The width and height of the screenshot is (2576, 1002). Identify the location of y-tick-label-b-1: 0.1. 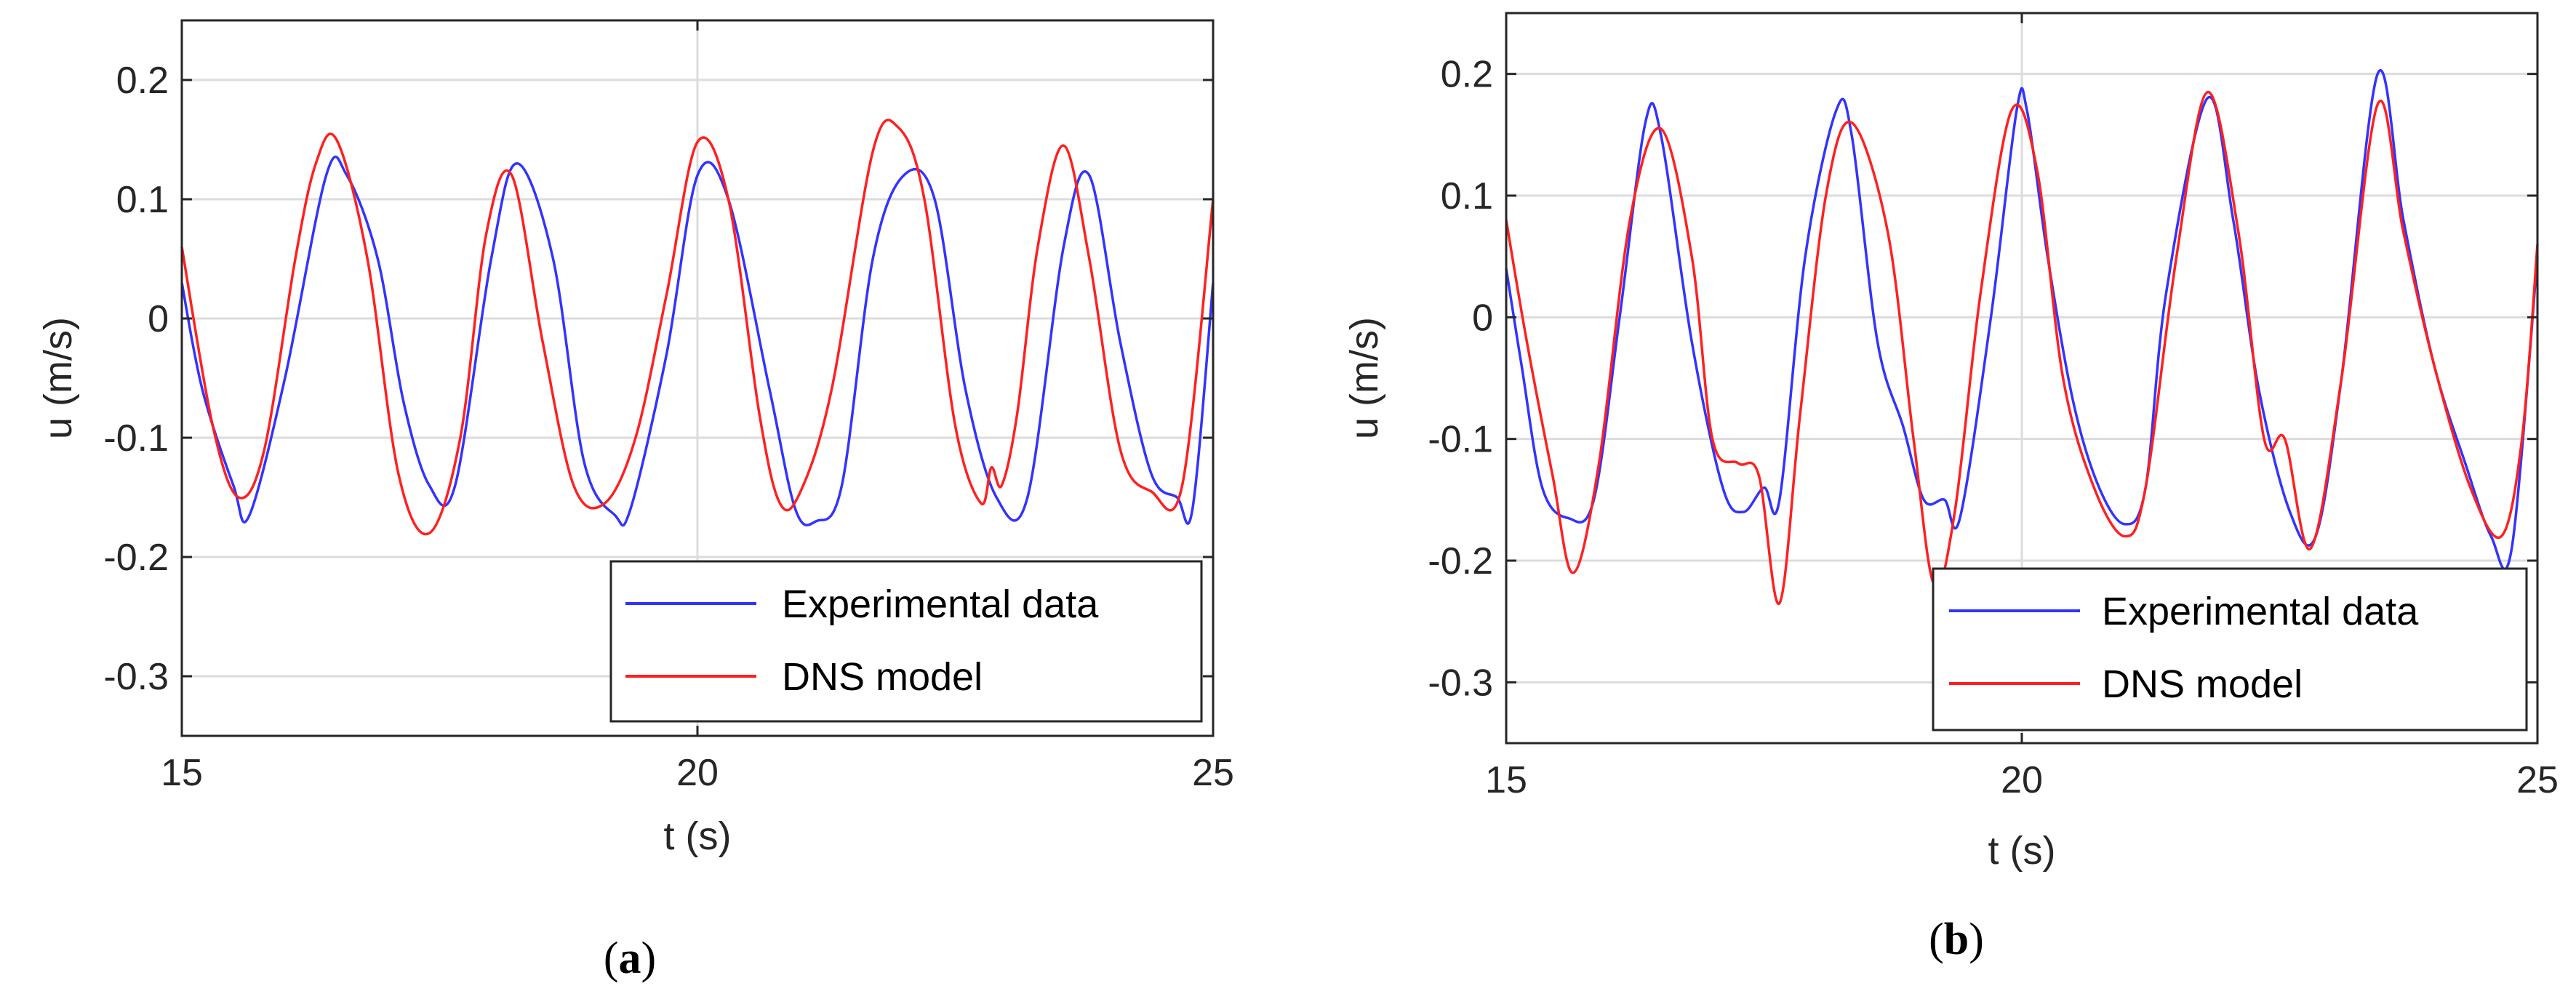
(1467, 196).